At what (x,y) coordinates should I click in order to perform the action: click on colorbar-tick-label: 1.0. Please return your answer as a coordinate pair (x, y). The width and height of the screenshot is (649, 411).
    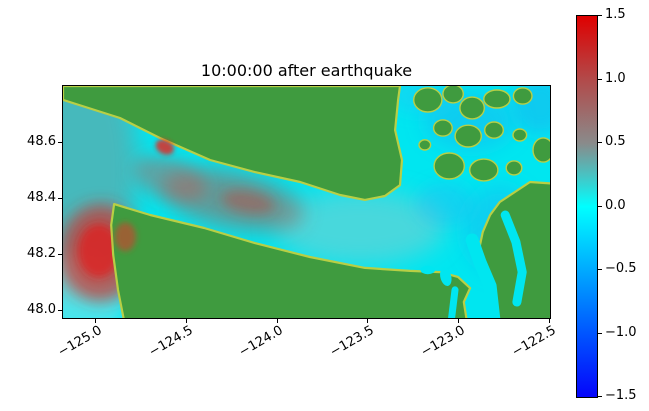
    Looking at the image, I should click on (615, 78).